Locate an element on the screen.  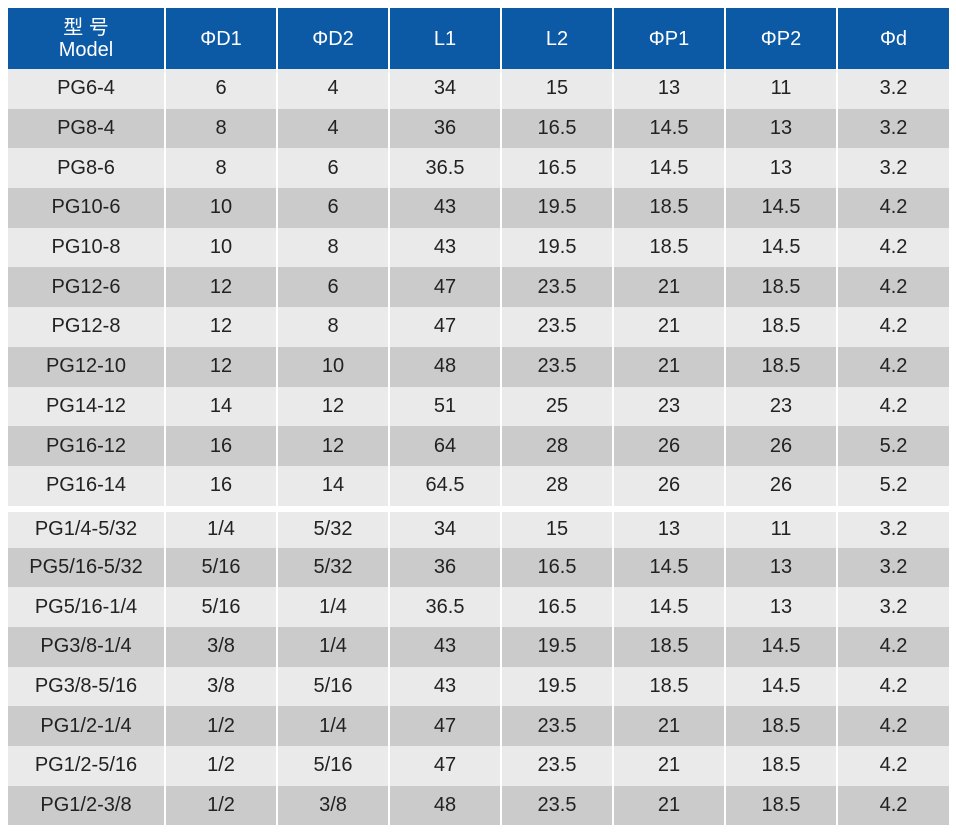
table-row: PG1/4-5/32 1/4 5/32 34 15 13 11 3.2 is located at coordinates (478, 526).